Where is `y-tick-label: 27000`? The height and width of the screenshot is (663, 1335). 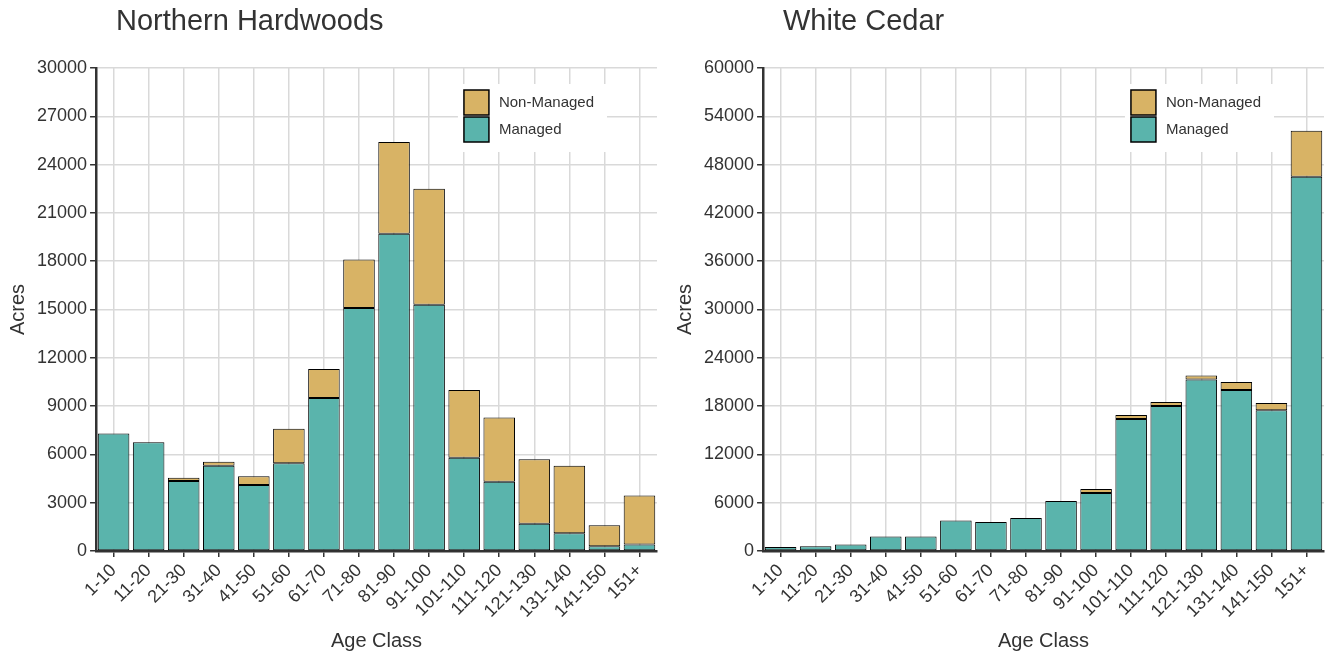 y-tick-label: 27000 is located at coordinates (62, 115).